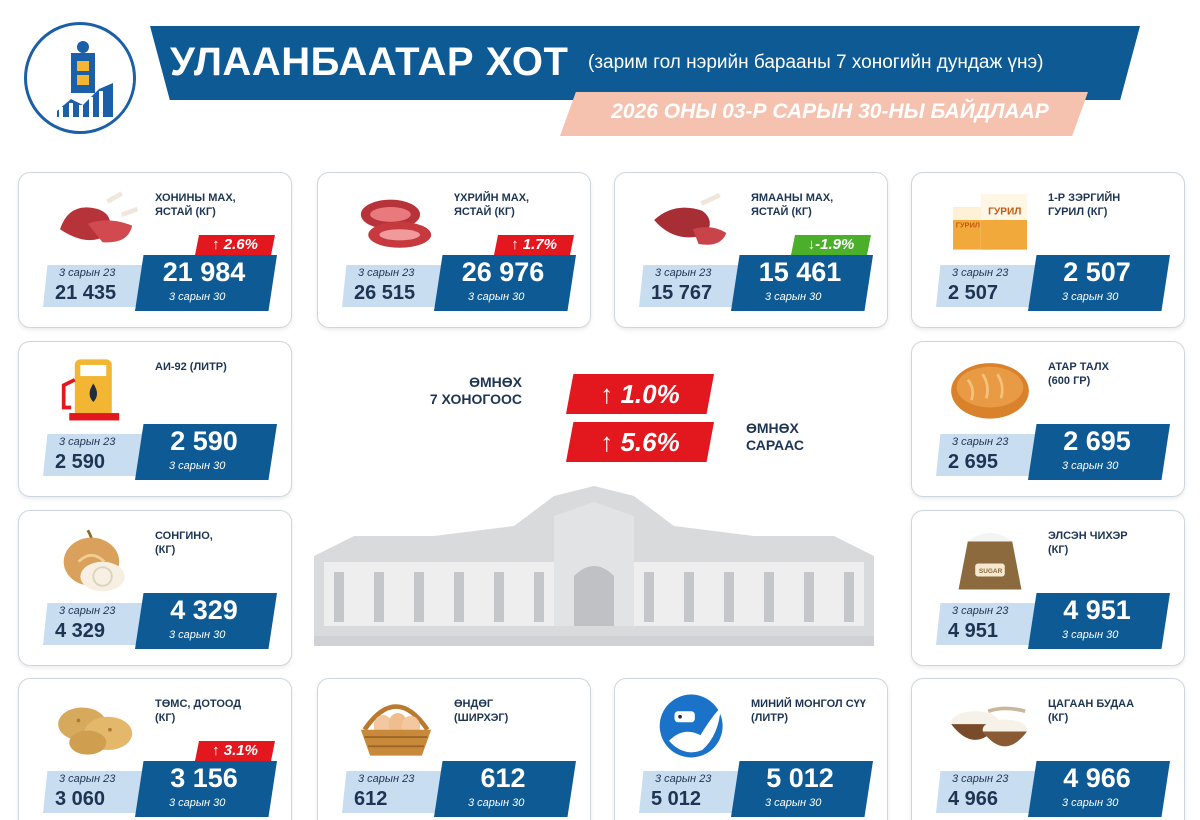 The height and width of the screenshot is (820, 1200). What do you see at coordinates (973, 462) in the screenshot?
I see `previous-price: 2 695` at bounding box center [973, 462].